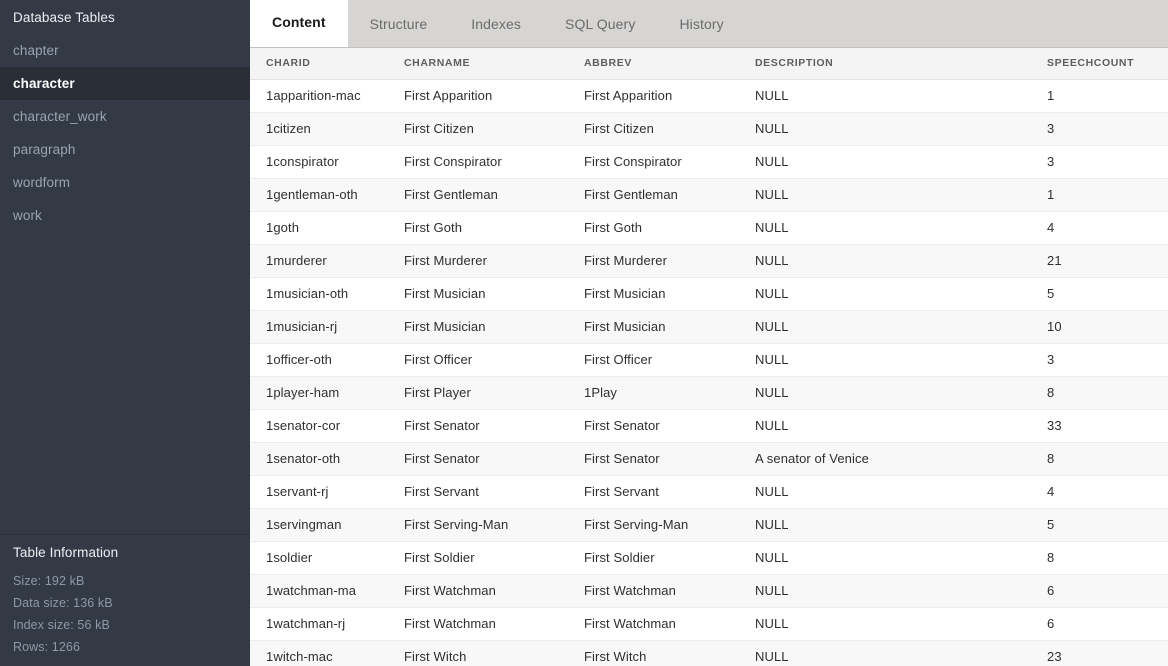 The image size is (1168, 666). Describe the element at coordinates (125, 83) in the screenshot. I see `sidebar-item-character: character` at that location.